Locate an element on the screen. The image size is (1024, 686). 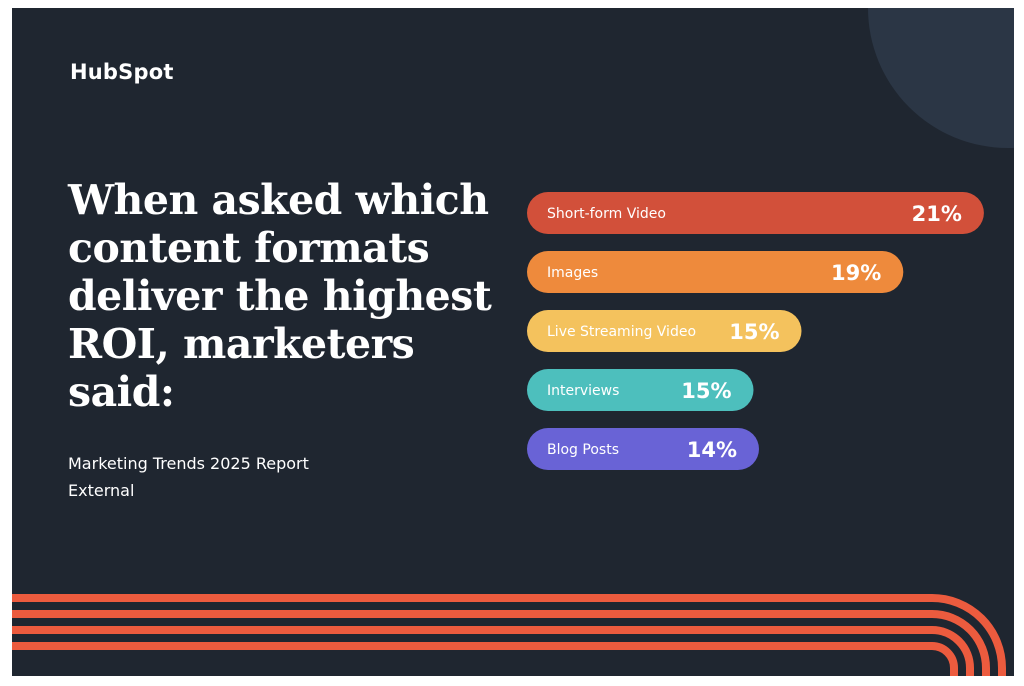
bar-category-label: Blog Posts is located at coordinates (583, 450).